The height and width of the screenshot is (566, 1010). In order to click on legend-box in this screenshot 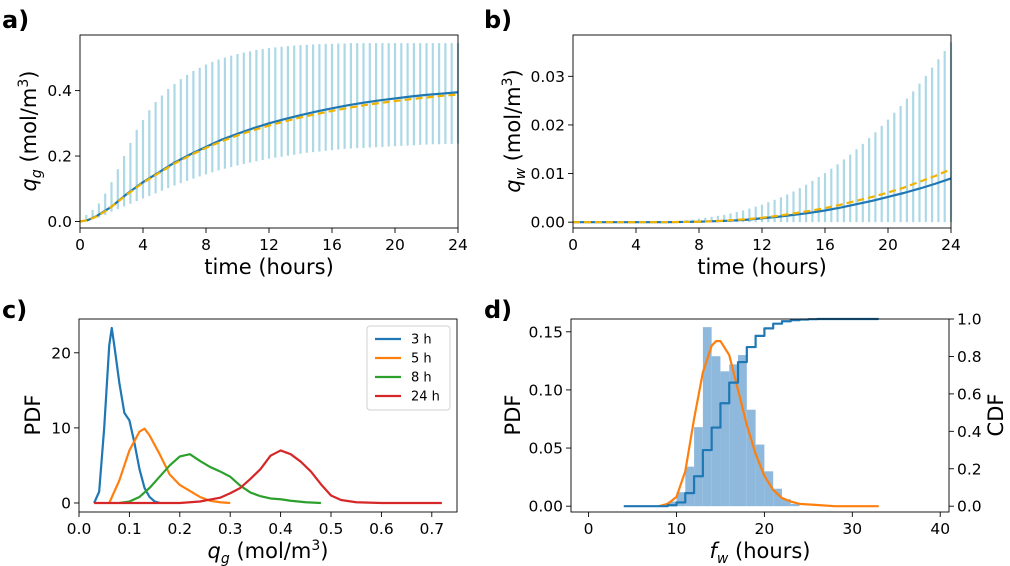, I will do `click(408, 368)`.